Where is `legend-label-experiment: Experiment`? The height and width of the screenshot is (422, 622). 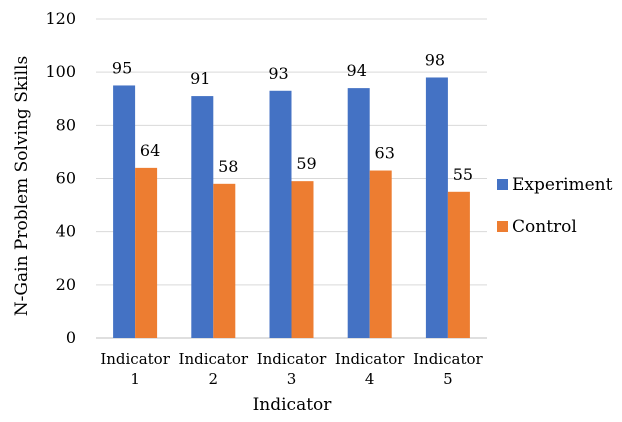
legend-label-experiment: Experiment is located at coordinates (562, 185).